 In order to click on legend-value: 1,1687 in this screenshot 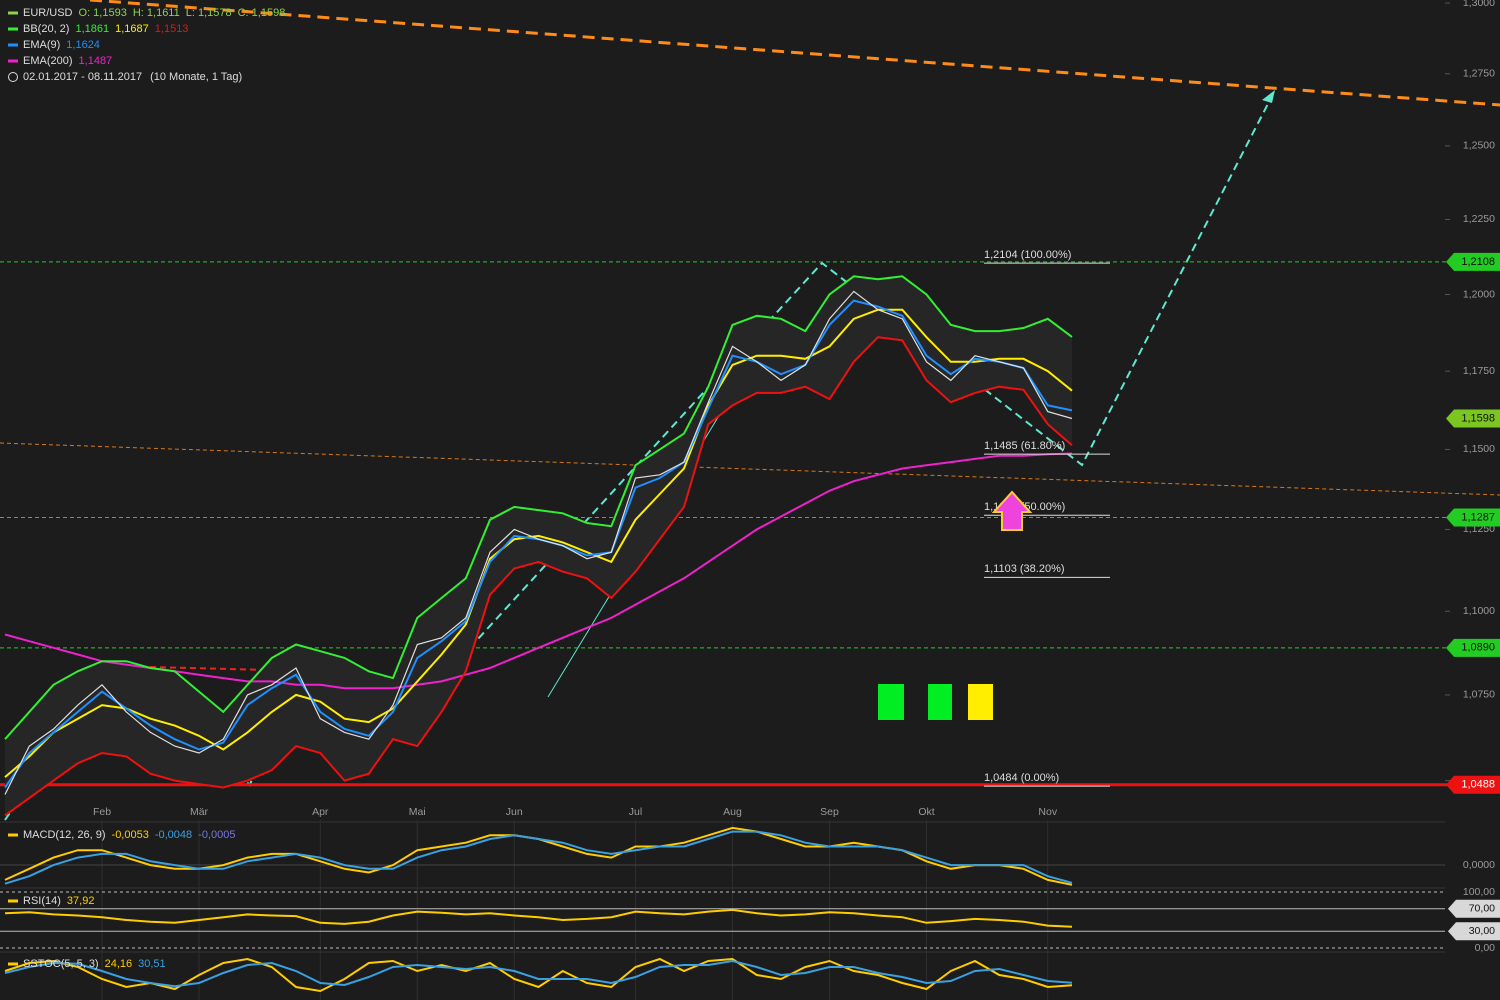, I will do `click(132, 29)`.